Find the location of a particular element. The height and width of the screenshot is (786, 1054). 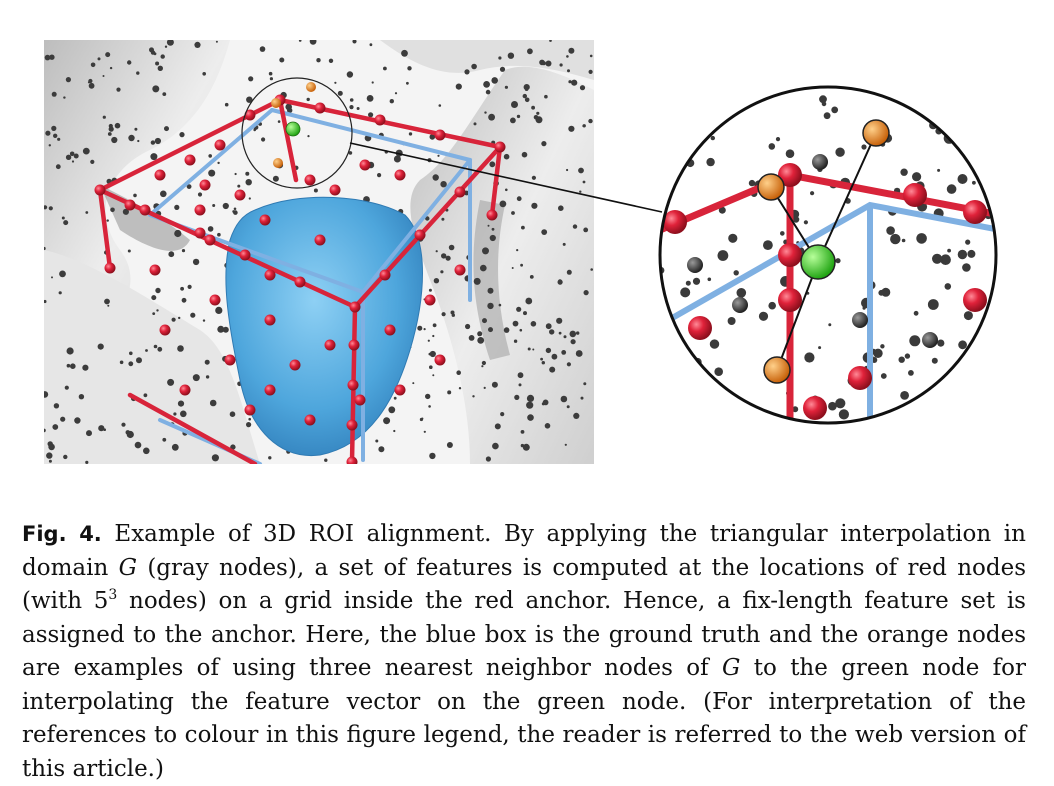

figure-label: Fig. 4. is located at coordinates (62, 534).